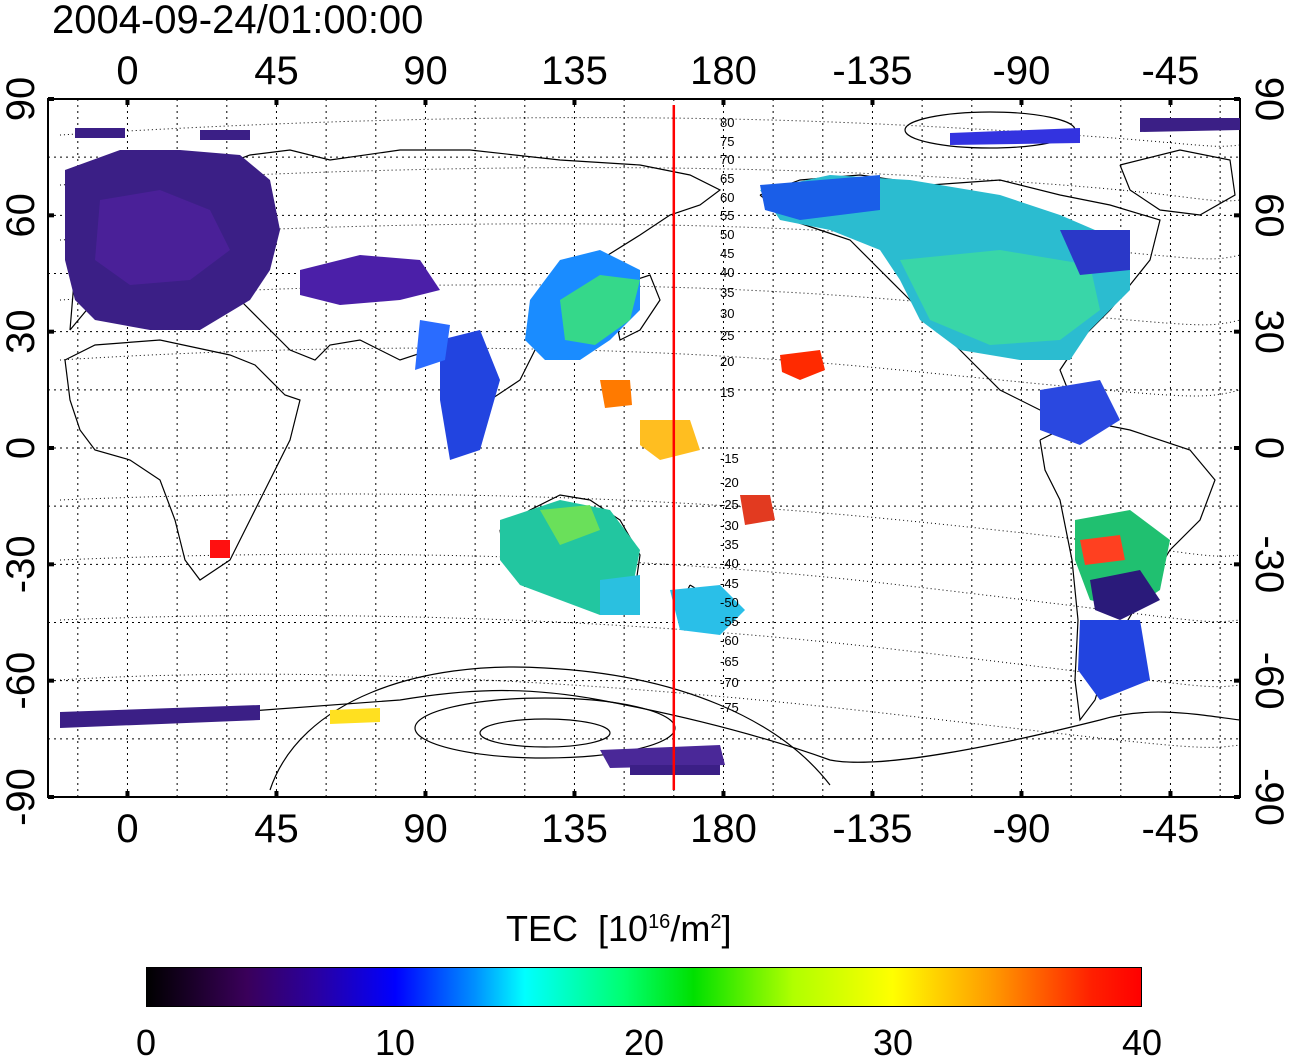  What do you see at coordinates (659, 922) in the screenshot?
I see `colorbar-units-exponent: 16` at bounding box center [659, 922].